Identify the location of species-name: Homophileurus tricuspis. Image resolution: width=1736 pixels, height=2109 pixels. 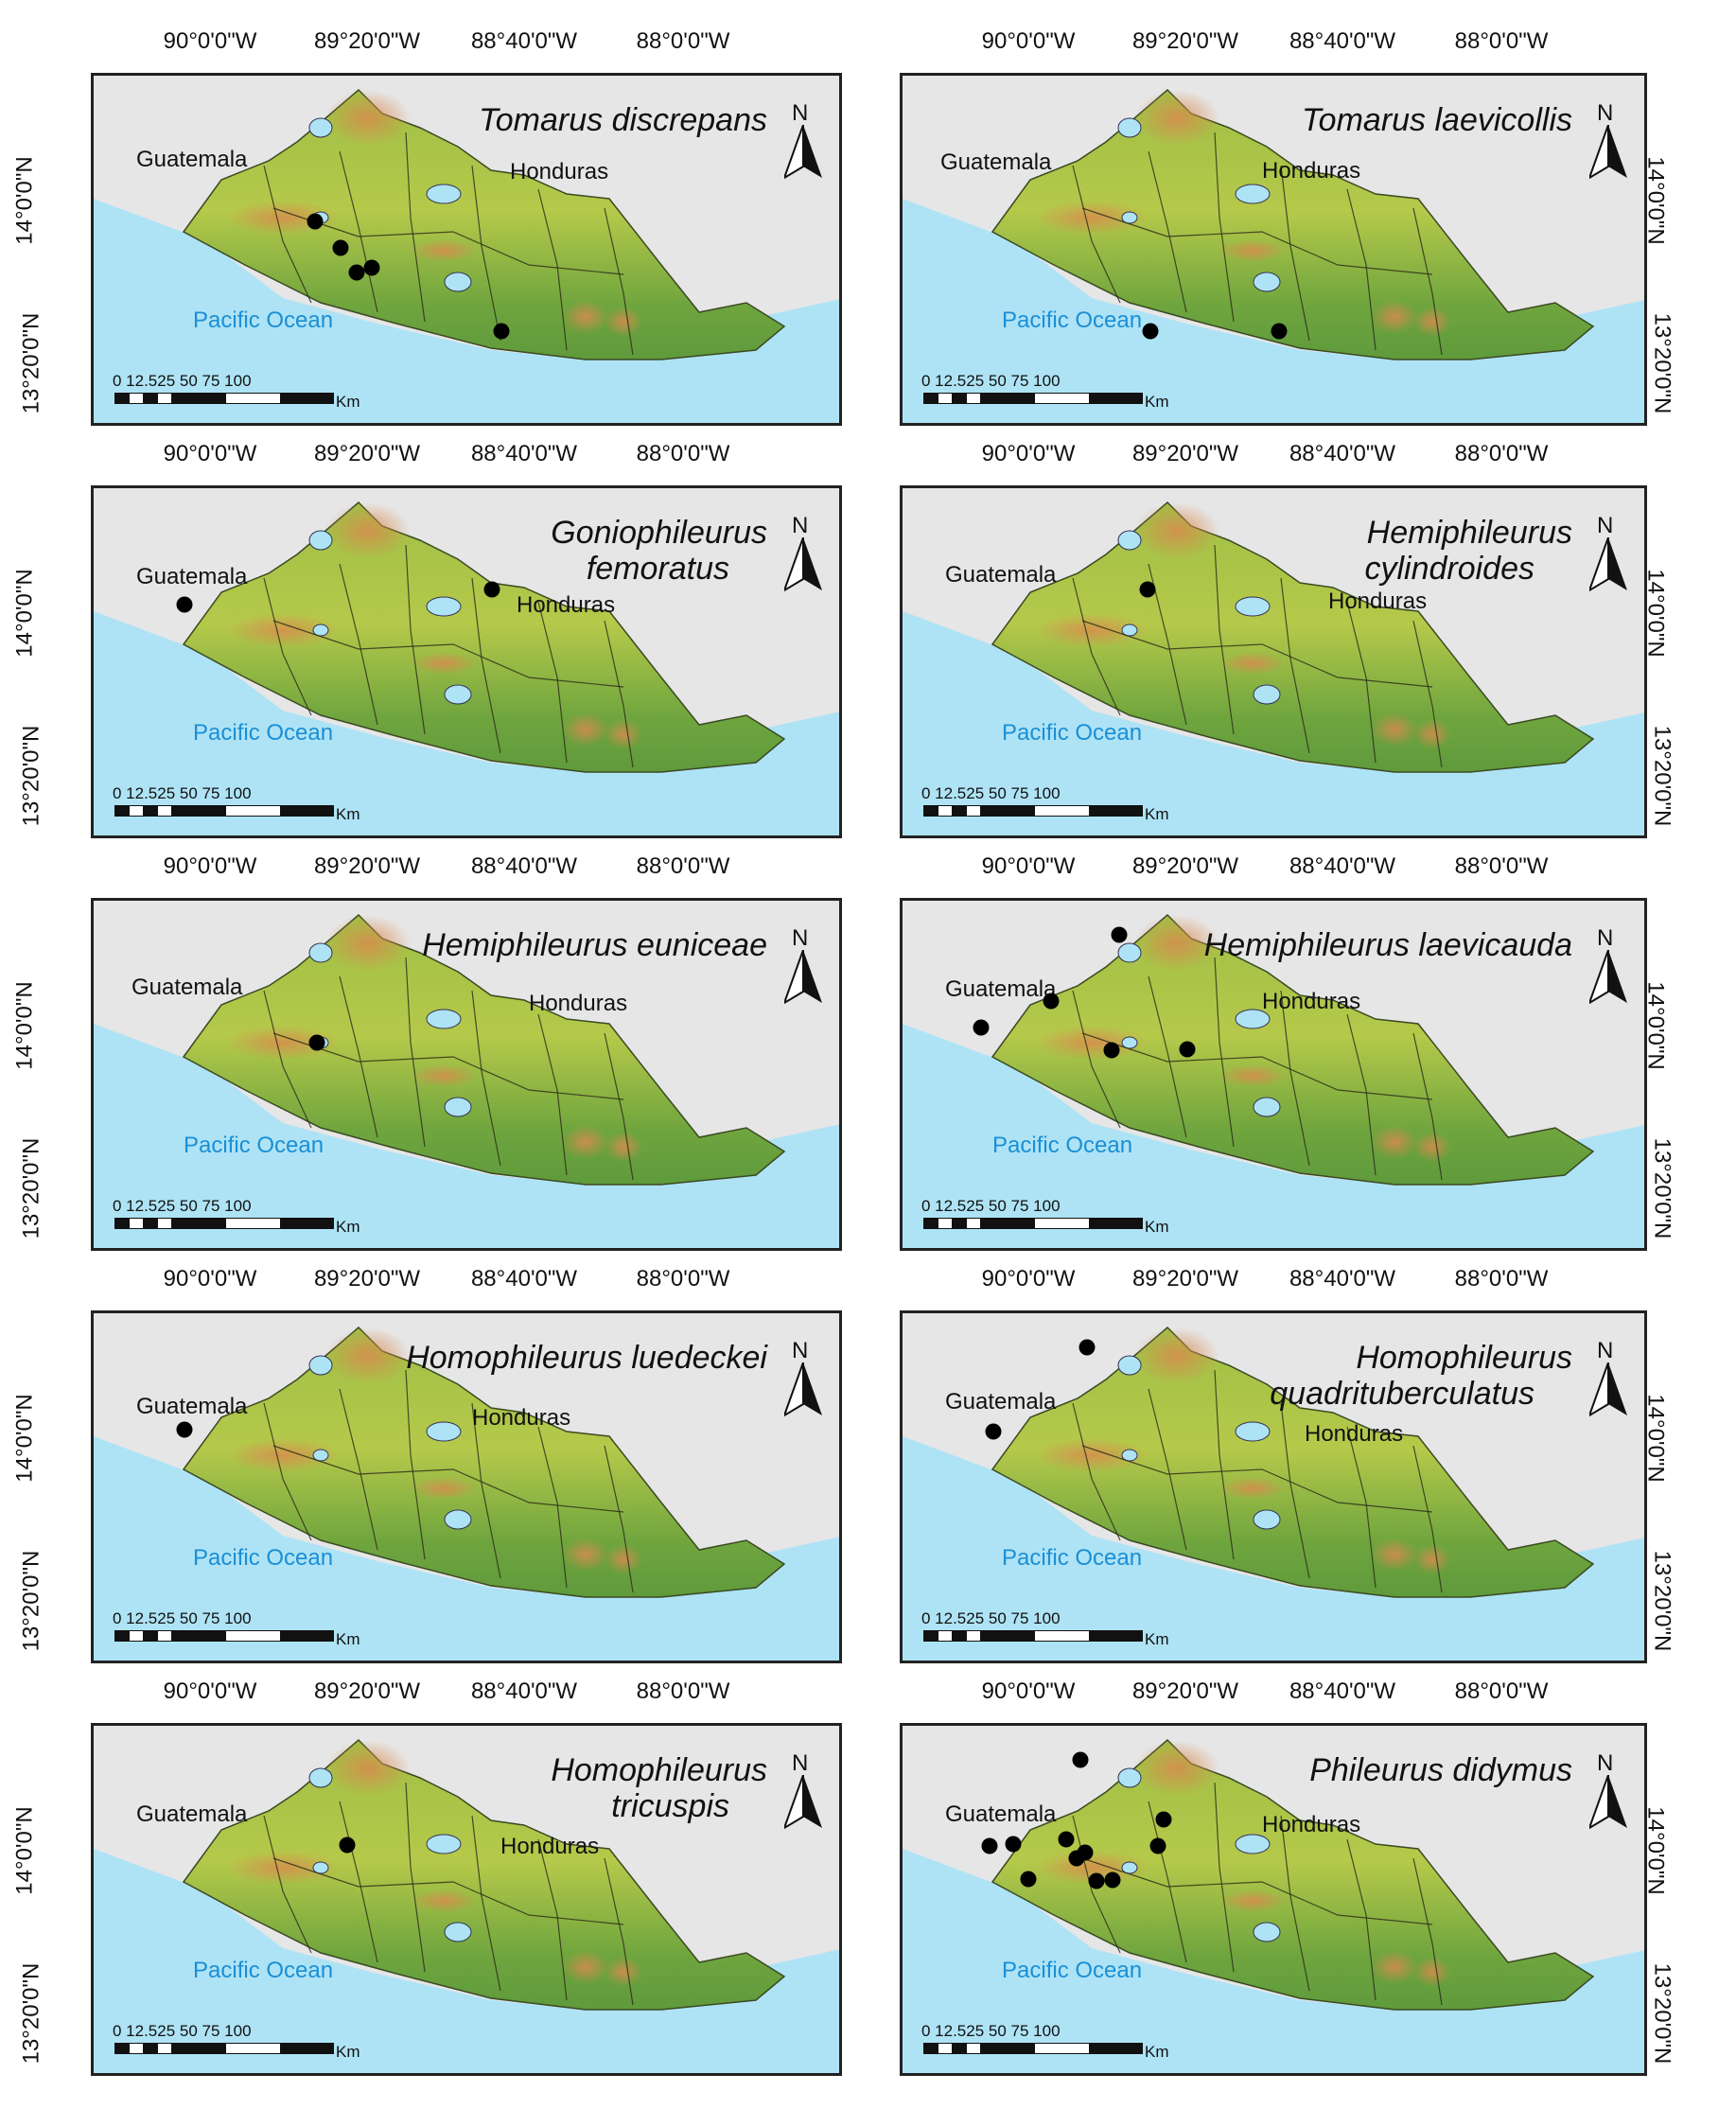
(568, 1788).